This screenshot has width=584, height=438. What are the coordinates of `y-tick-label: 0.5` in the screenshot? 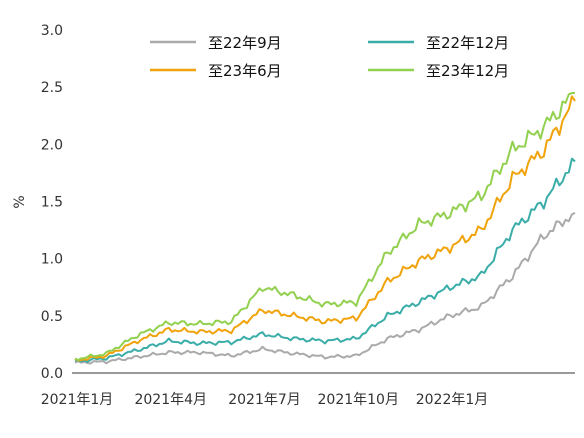 It's located at (52, 317).